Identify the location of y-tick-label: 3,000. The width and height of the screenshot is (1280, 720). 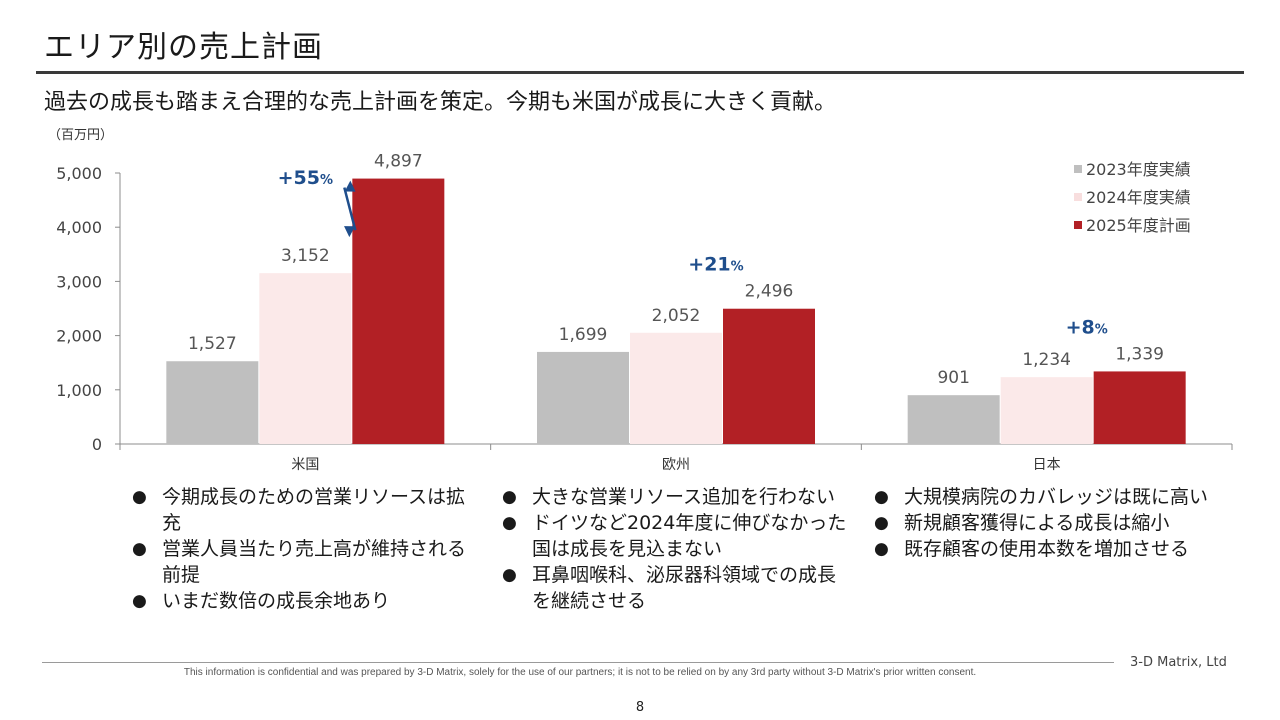
(79, 281).